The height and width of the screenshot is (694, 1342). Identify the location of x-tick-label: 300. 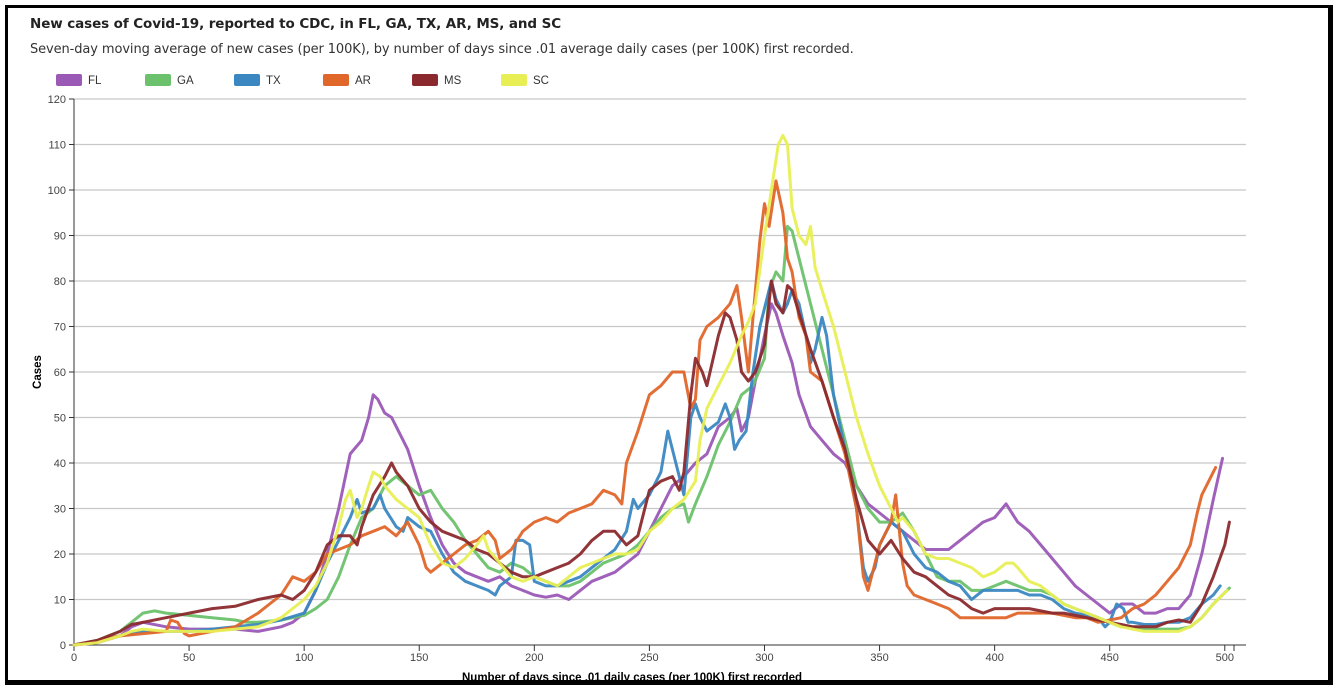
(764, 658).